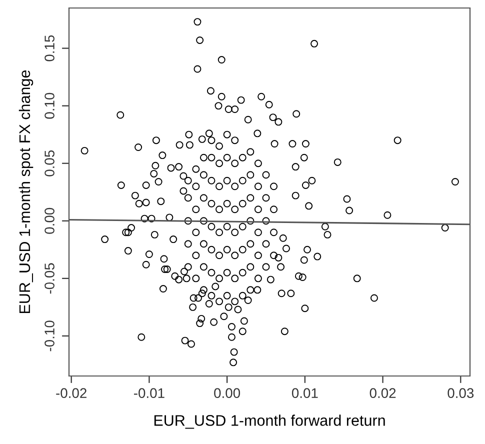 The image size is (485, 444). Describe the element at coordinates (49, 105) in the screenshot. I see `y-tick-label: 0.10` at that location.